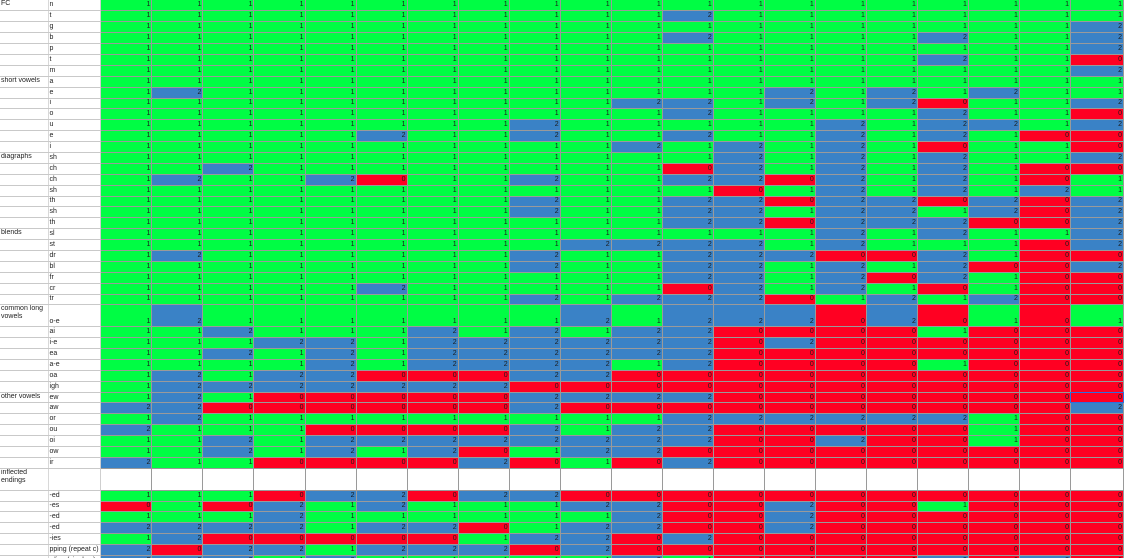 The image size is (1124, 558). Describe the element at coordinates (75, 136) in the screenshot. I see `pattern-cell: e` at that location.